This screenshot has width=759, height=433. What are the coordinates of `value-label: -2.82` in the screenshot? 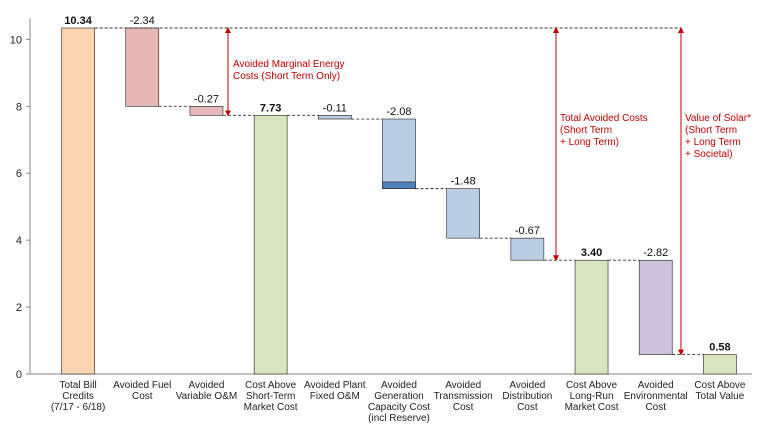 It's located at (655, 253).